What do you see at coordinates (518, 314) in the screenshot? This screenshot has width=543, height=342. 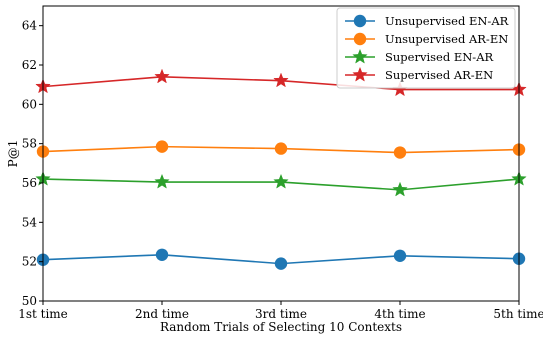 I see `x-tick-label: 5th time` at bounding box center [518, 314].